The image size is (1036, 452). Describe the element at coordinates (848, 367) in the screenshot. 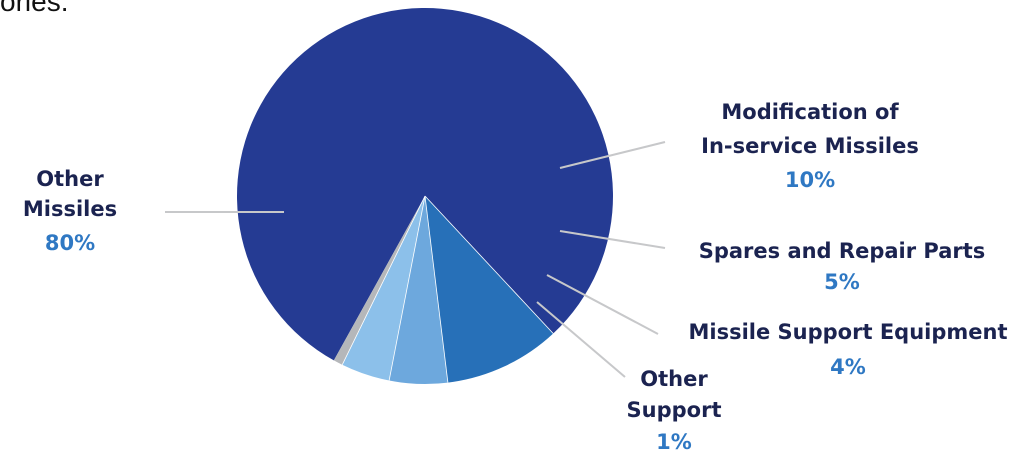

I see `slice-percent-4: 4%` at that location.